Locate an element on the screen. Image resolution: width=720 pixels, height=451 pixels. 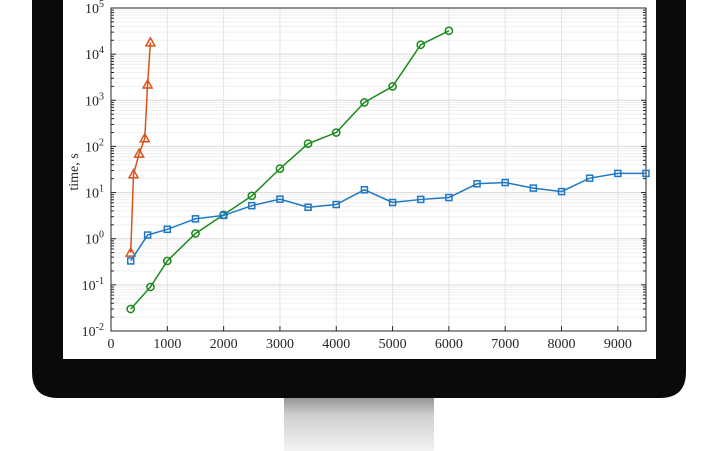
x-tick-label: 9000 is located at coordinates (618, 344).